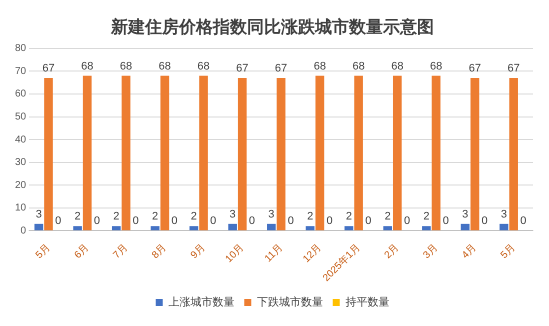 Image resolution: width=549 pixels, height=326 pixels. I want to click on y-tick-label: 10, so click(21, 208).